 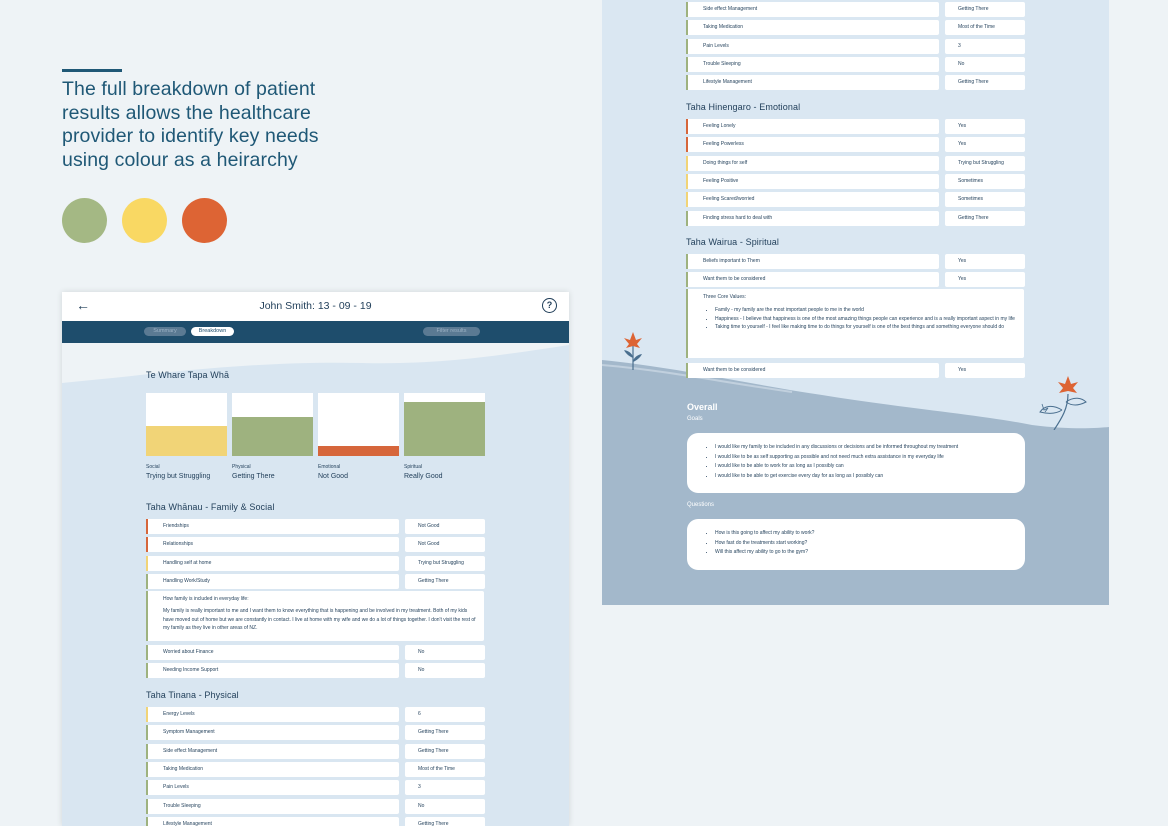 I want to click on question-row: Friendships, so click(x=272, y=526).